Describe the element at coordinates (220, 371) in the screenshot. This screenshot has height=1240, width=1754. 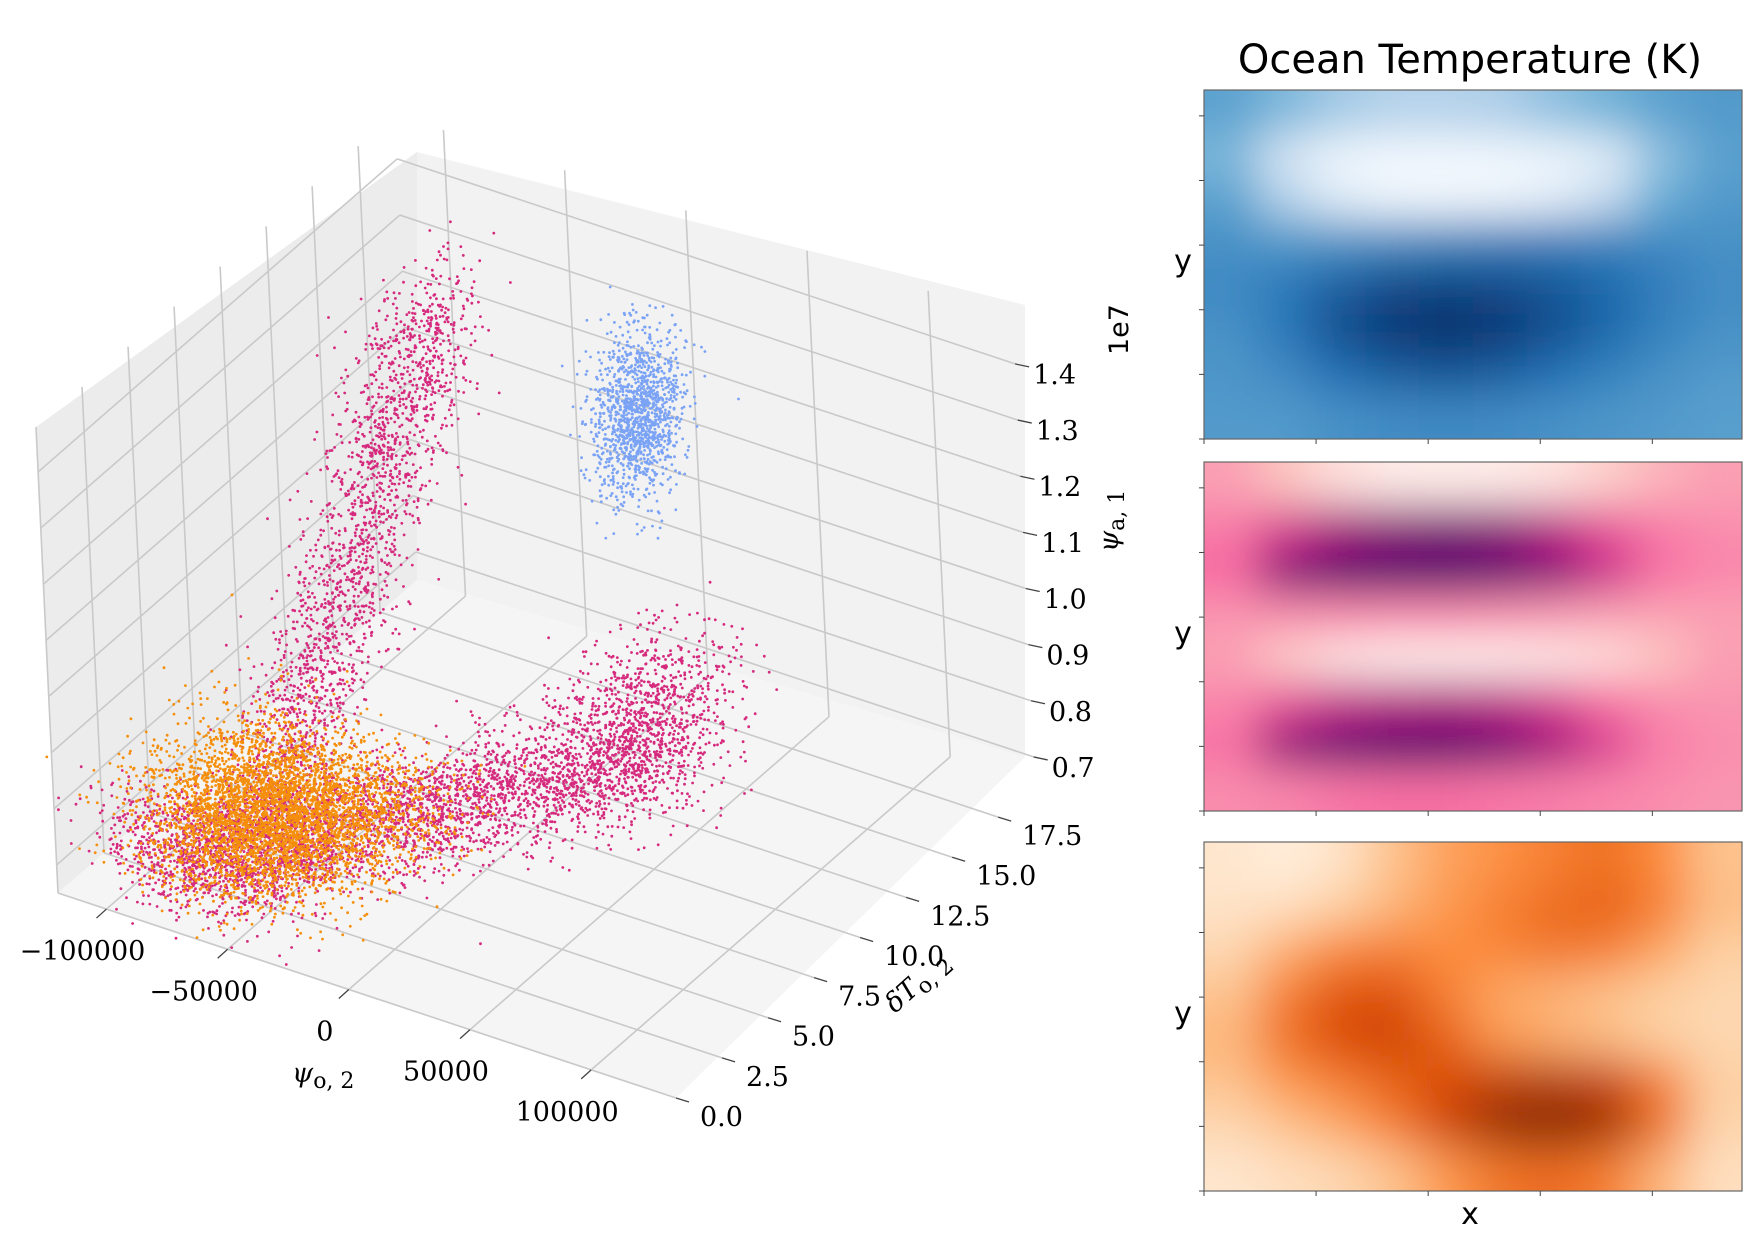
I see `grid-line-z-left` at that location.